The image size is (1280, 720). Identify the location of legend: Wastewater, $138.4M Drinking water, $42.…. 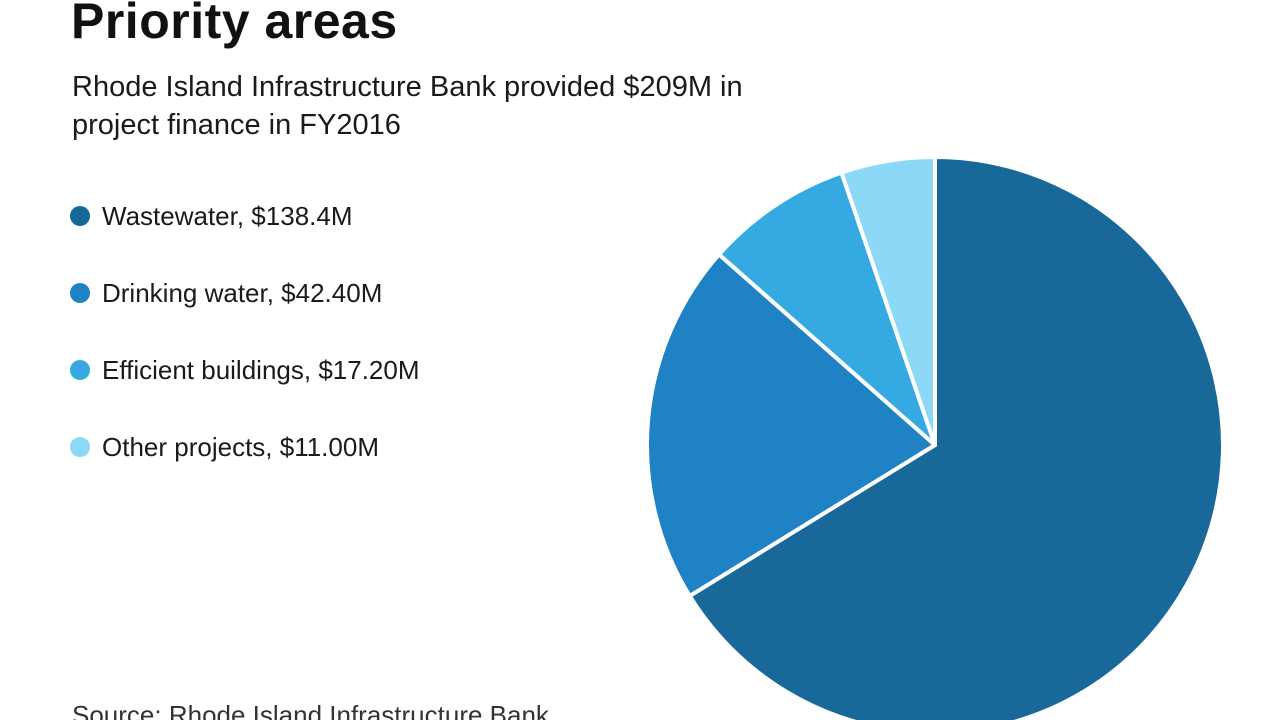
(245, 355).